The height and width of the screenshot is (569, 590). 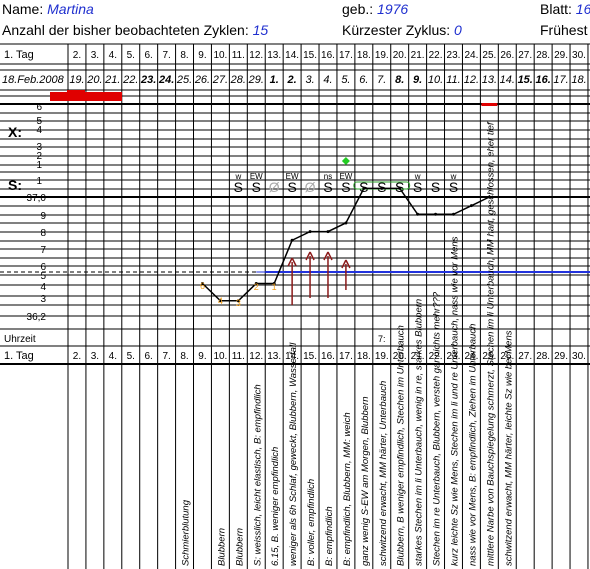 I want to click on x-scale-label: 4, so click(x=39, y=130).